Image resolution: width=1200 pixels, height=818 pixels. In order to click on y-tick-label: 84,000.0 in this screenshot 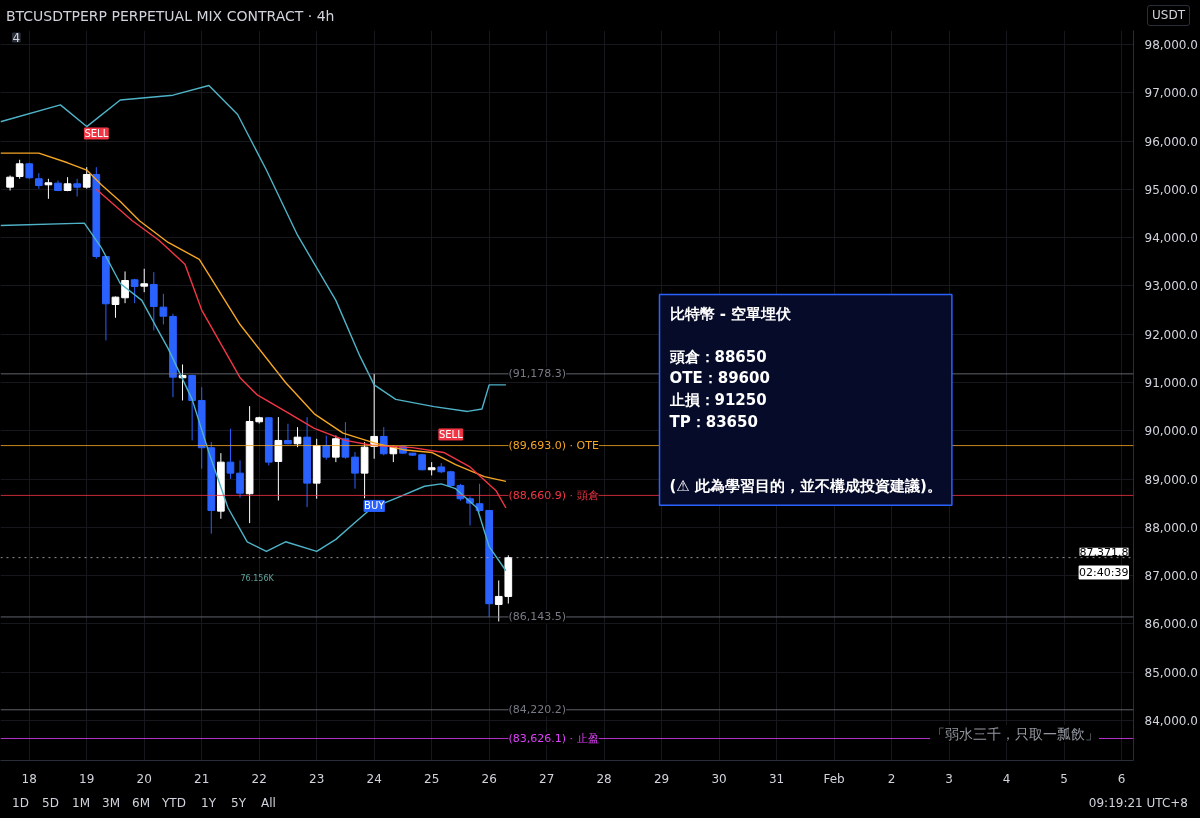, I will do `click(1171, 720)`.